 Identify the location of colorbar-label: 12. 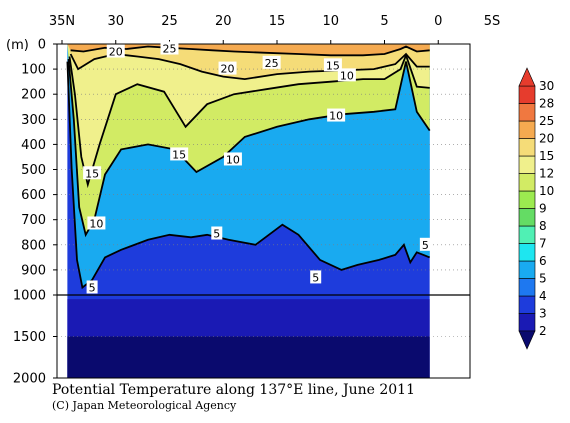
(546, 174).